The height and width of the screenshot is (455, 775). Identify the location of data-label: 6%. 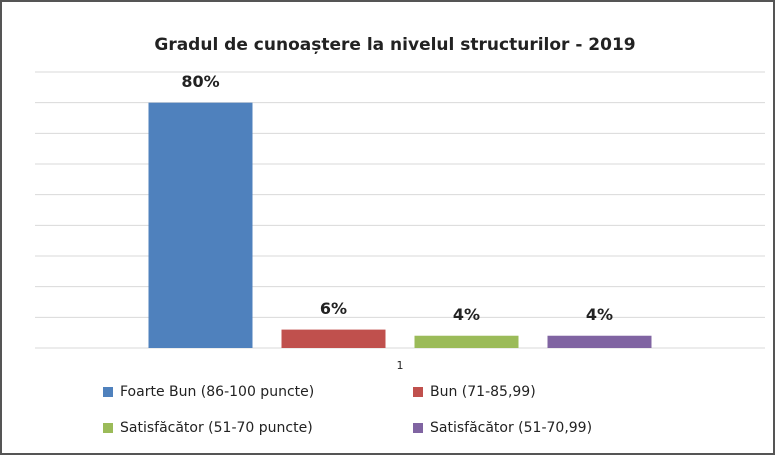
(333, 308).